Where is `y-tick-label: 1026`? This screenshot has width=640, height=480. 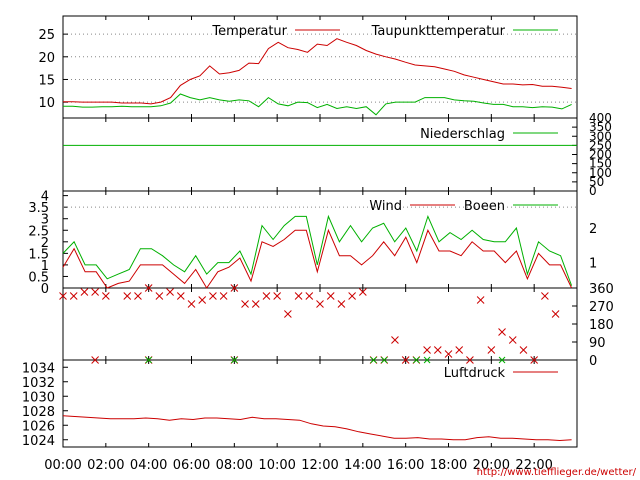
y-tick-label: 1026 is located at coordinates (38, 426).